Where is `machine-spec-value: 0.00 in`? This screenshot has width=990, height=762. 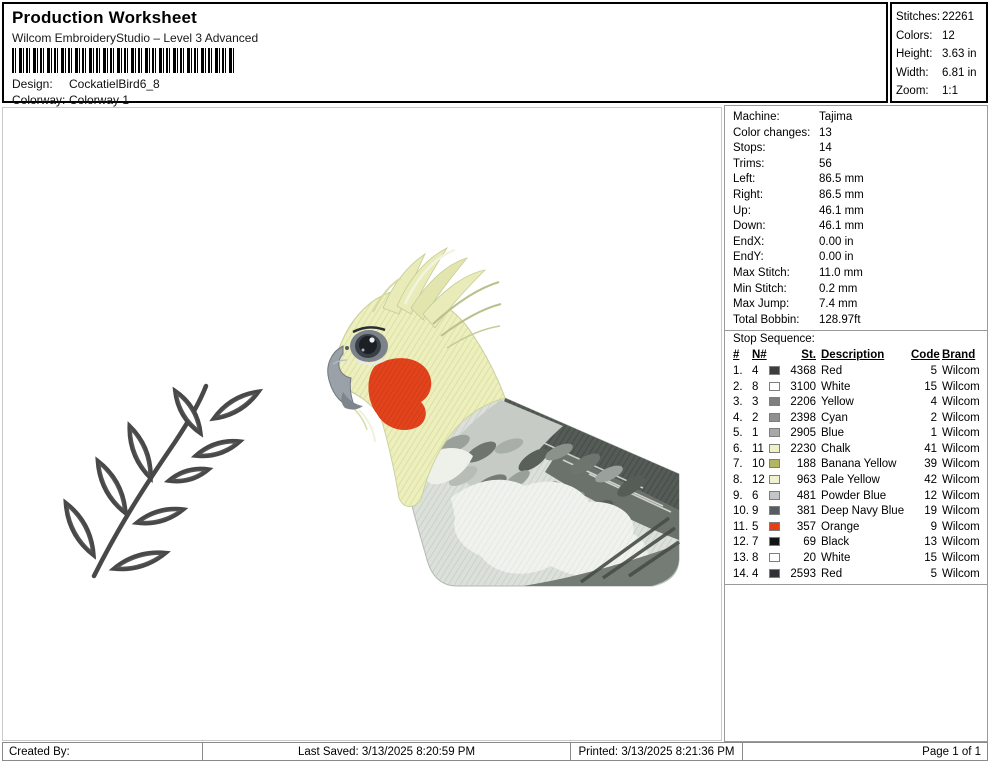 machine-spec-value: 0.00 in is located at coordinates (836, 257).